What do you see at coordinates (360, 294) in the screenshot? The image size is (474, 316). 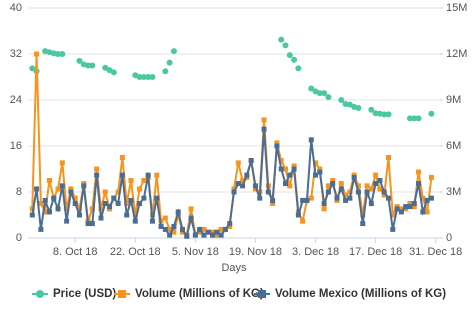 I see `legend-label: Volume Mexico (Millions of KG)` at bounding box center [360, 294].